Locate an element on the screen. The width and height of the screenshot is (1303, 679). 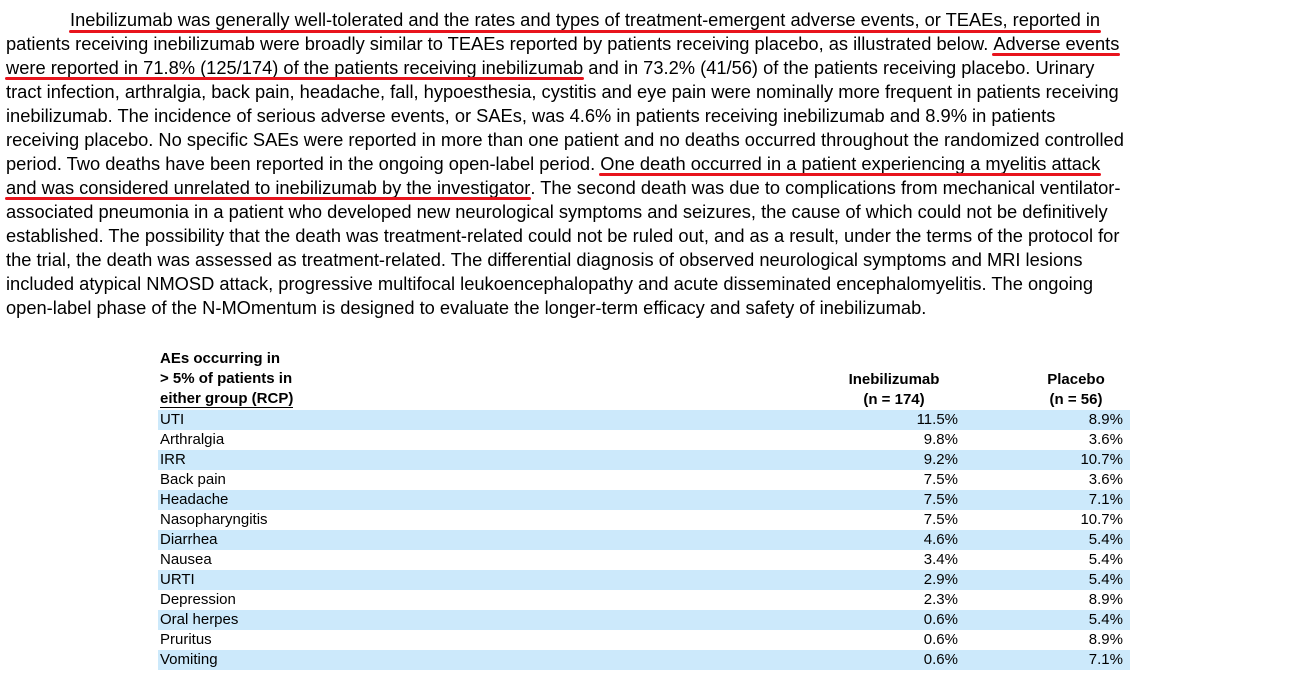
ae-name-cell: Nasopharyngitis is located at coordinates (214, 519).